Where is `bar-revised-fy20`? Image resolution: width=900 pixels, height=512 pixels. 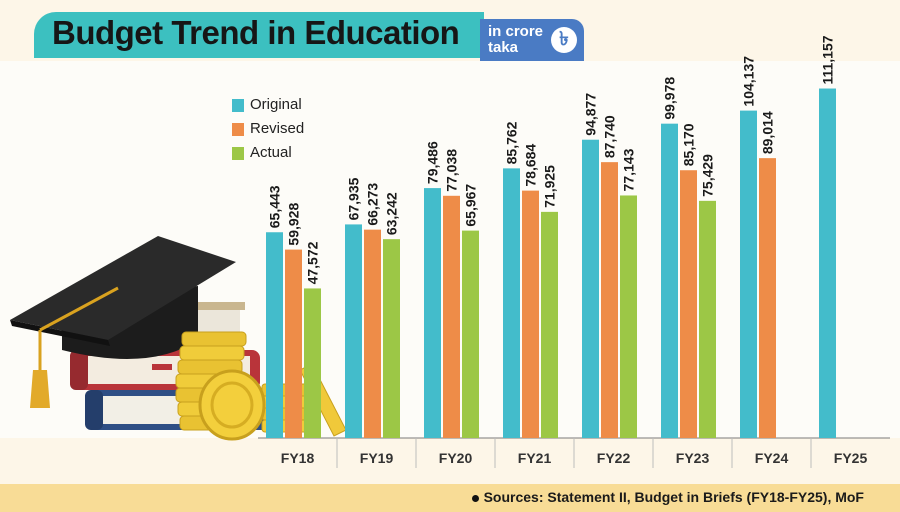
bar-revised-fy20 is located at coordinates (451, 316).